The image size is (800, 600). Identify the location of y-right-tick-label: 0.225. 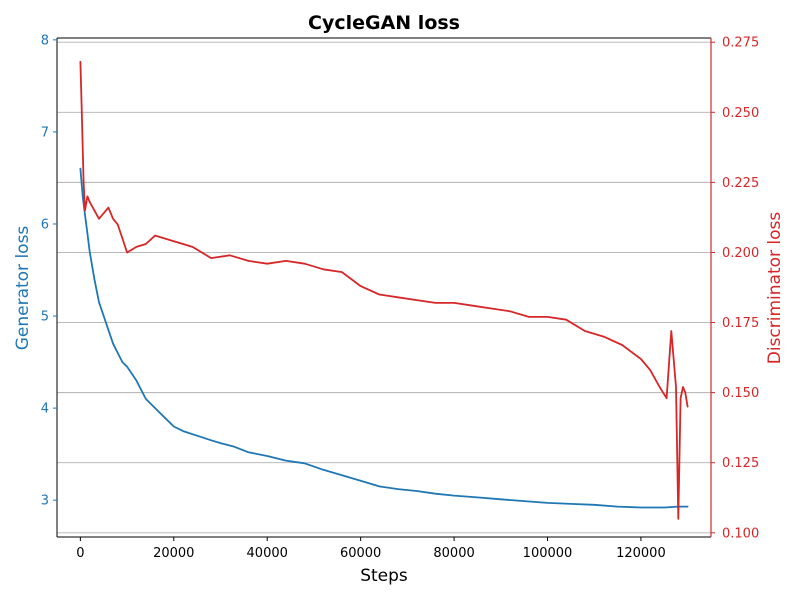
(740, 183).